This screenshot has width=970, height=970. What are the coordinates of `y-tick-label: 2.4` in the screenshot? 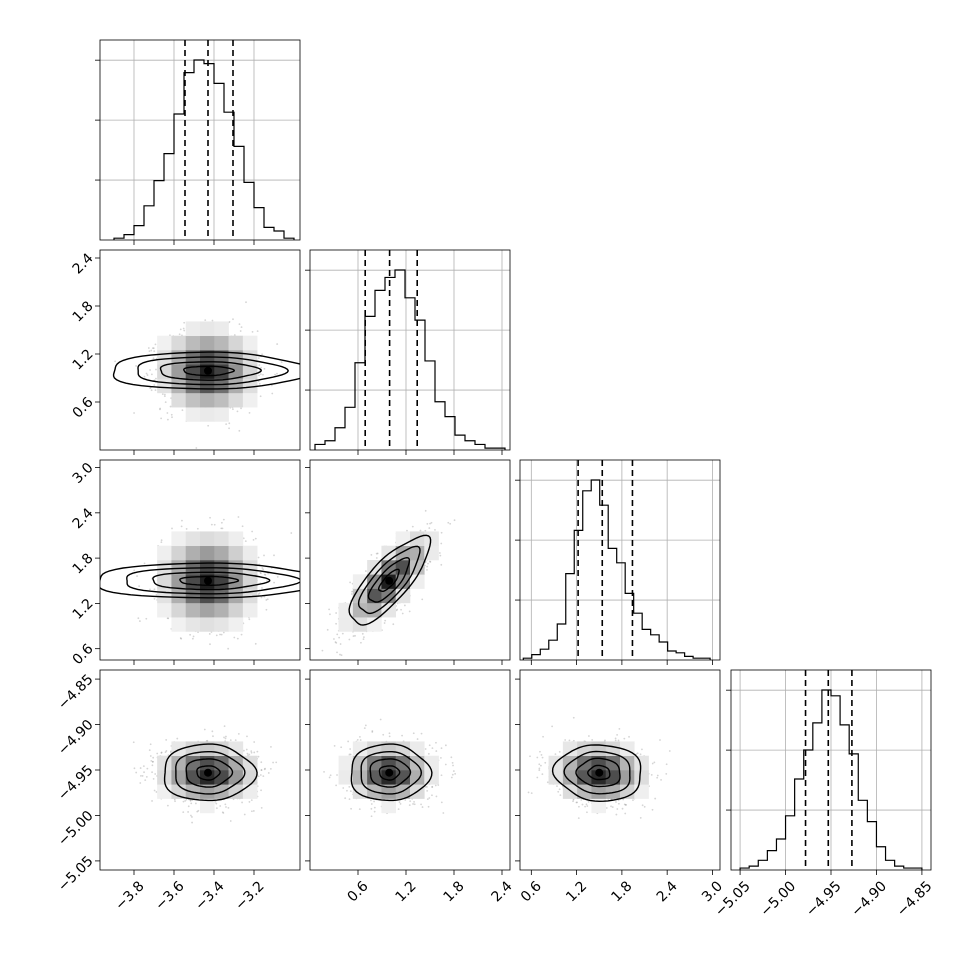 It's located at (83, 518).